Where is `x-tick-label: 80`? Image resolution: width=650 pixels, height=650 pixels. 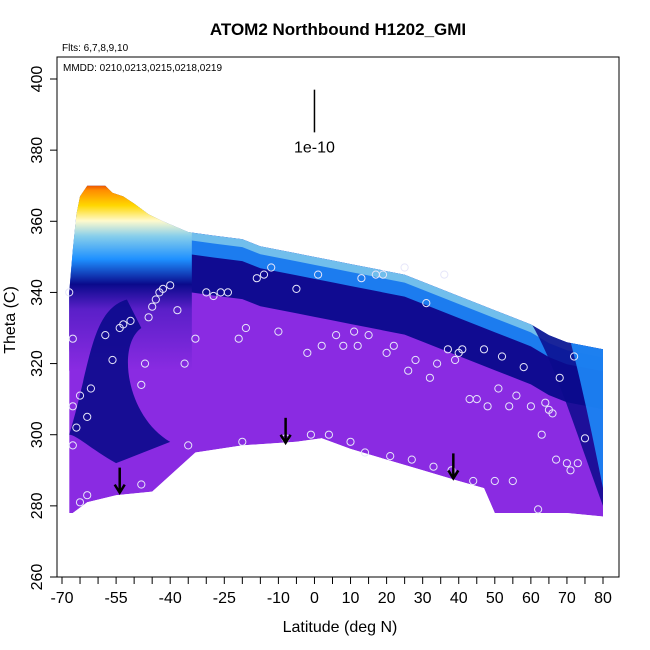 x-tick-label: 80 is located at coordinates (603, 598).